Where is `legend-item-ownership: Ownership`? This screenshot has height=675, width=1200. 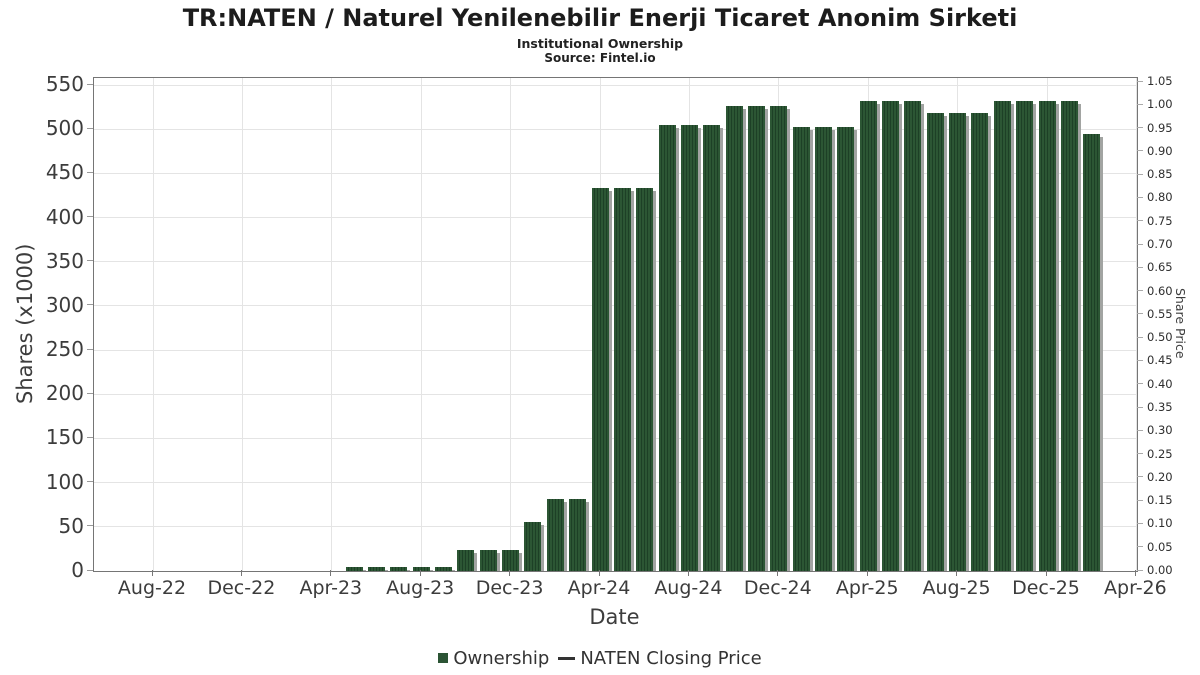 legend-item-ownership: Ownership is located at coordinates (493, 658).